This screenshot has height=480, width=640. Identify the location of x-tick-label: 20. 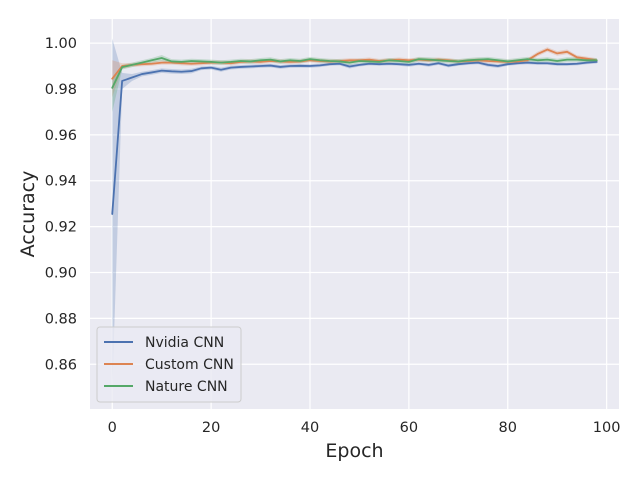
(211, 428).